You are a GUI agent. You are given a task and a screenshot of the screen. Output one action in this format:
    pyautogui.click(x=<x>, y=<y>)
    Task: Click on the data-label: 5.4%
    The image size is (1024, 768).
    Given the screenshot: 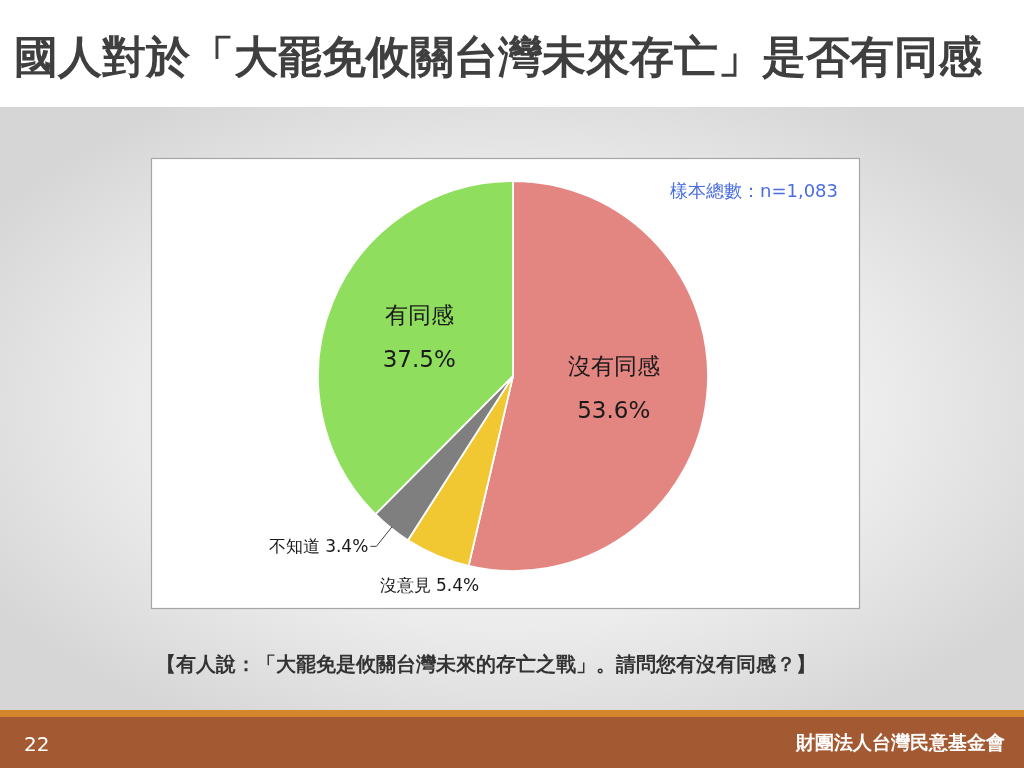 What is the action you would take?
    pyautogui.click(x=457, y=584)
    